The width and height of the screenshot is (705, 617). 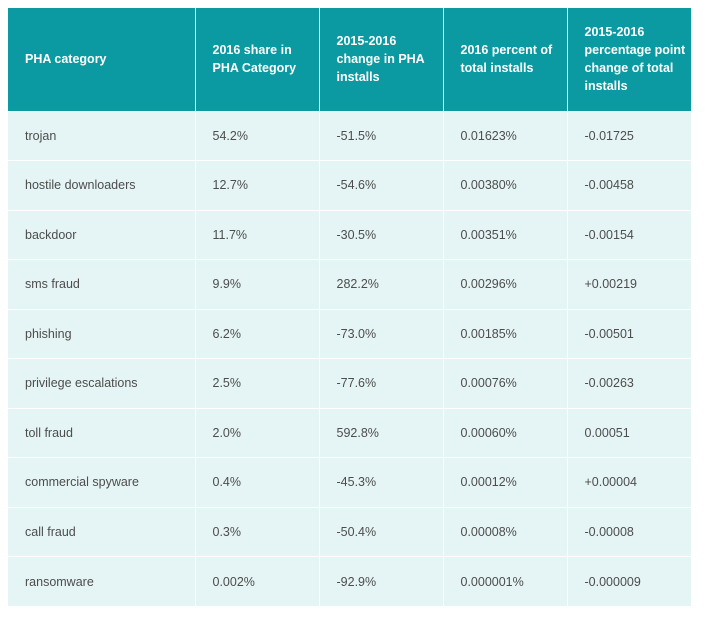 I want to click on cell-change: -45.3%, so click(x=381, y=482).